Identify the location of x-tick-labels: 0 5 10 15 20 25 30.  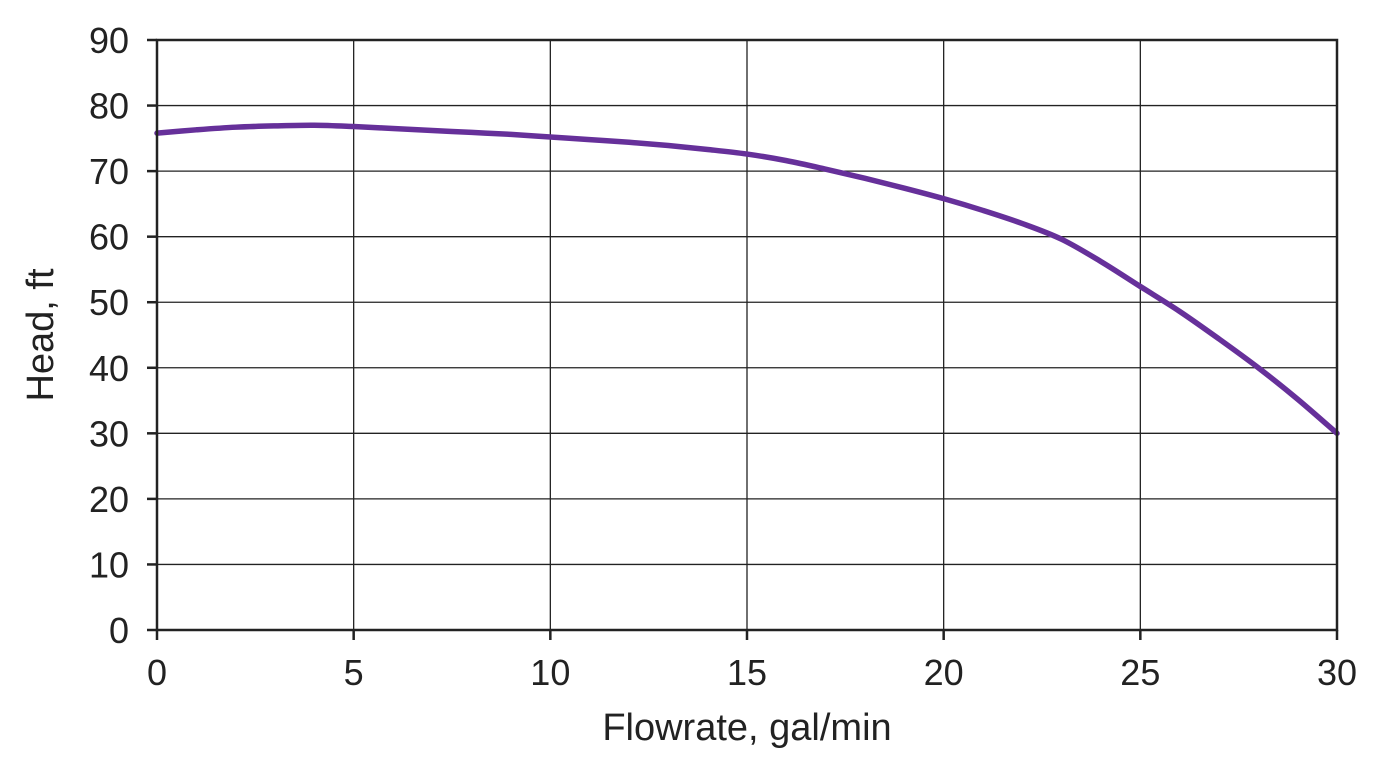
(752, 672).